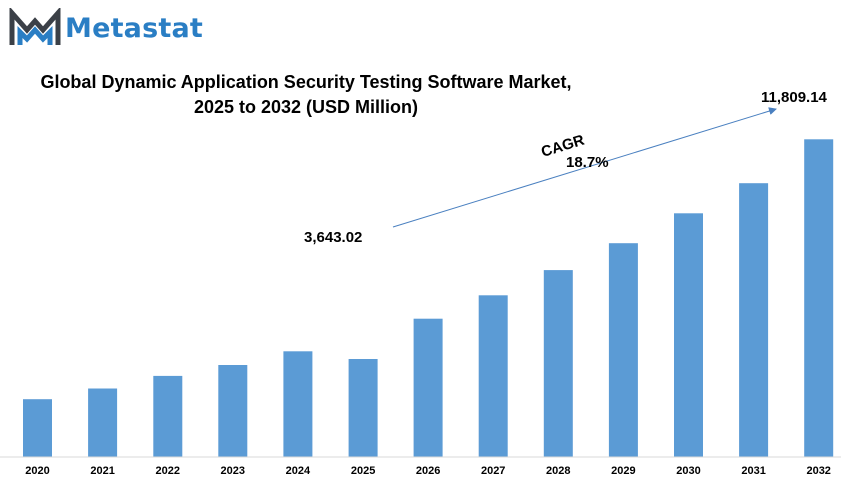 The width and height of the screenshot is (841, 481). I want to click on x-tick-label-2022: 2022, so click(168, 471).